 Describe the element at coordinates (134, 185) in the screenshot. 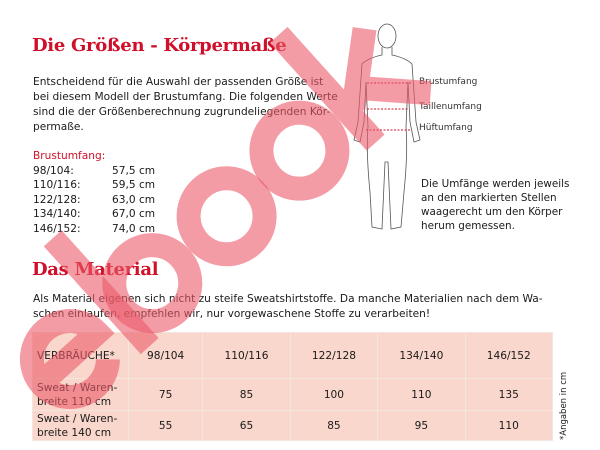

I see `value: 59,5 cm` at that location.